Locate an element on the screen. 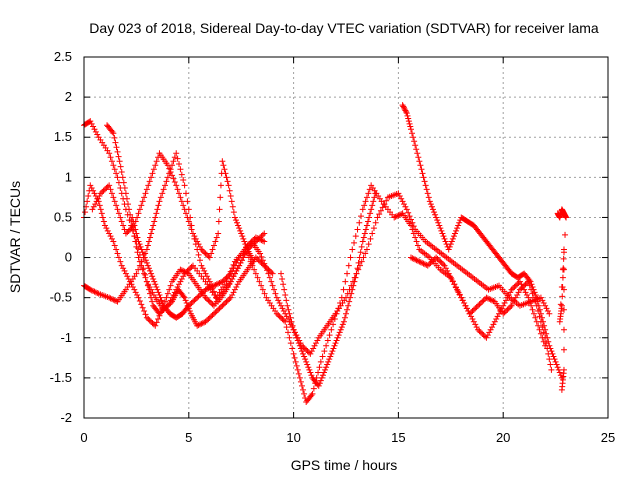 The height and width of the screenshot is (480, 640). y-tick-label: -1.5 is located at coordinates (61, 377).